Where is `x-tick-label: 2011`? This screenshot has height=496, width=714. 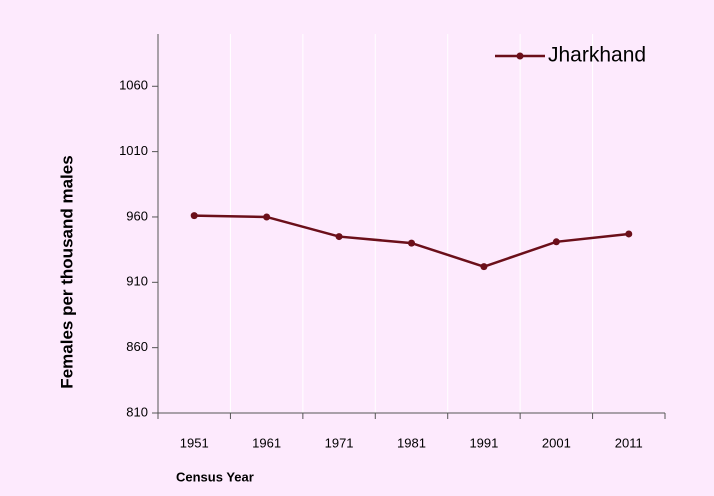 x-tick-label: 2011 is located at coordinates (629, 442).